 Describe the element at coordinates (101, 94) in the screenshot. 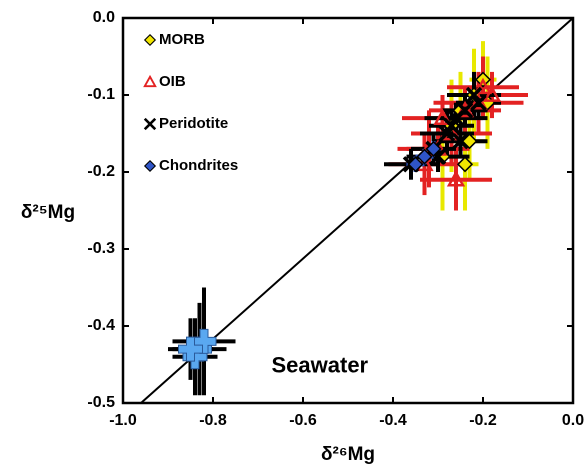

I see `y-tick-label: -0.1` at that location.